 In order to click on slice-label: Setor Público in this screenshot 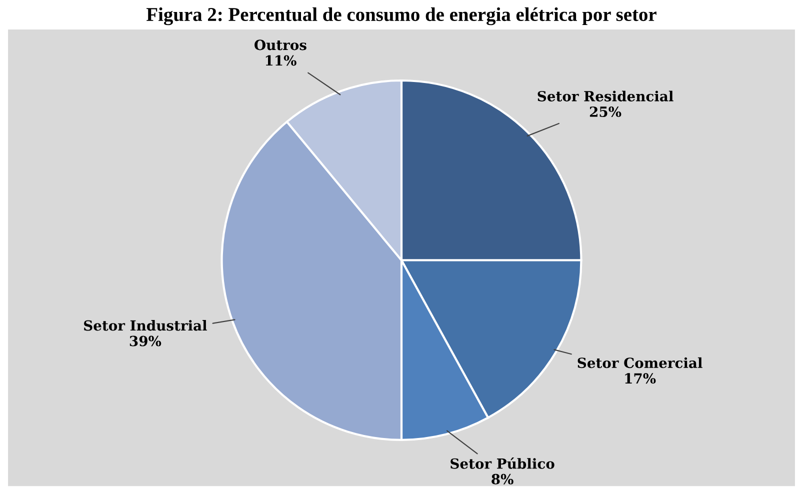, I will do `click(502, 463)`.